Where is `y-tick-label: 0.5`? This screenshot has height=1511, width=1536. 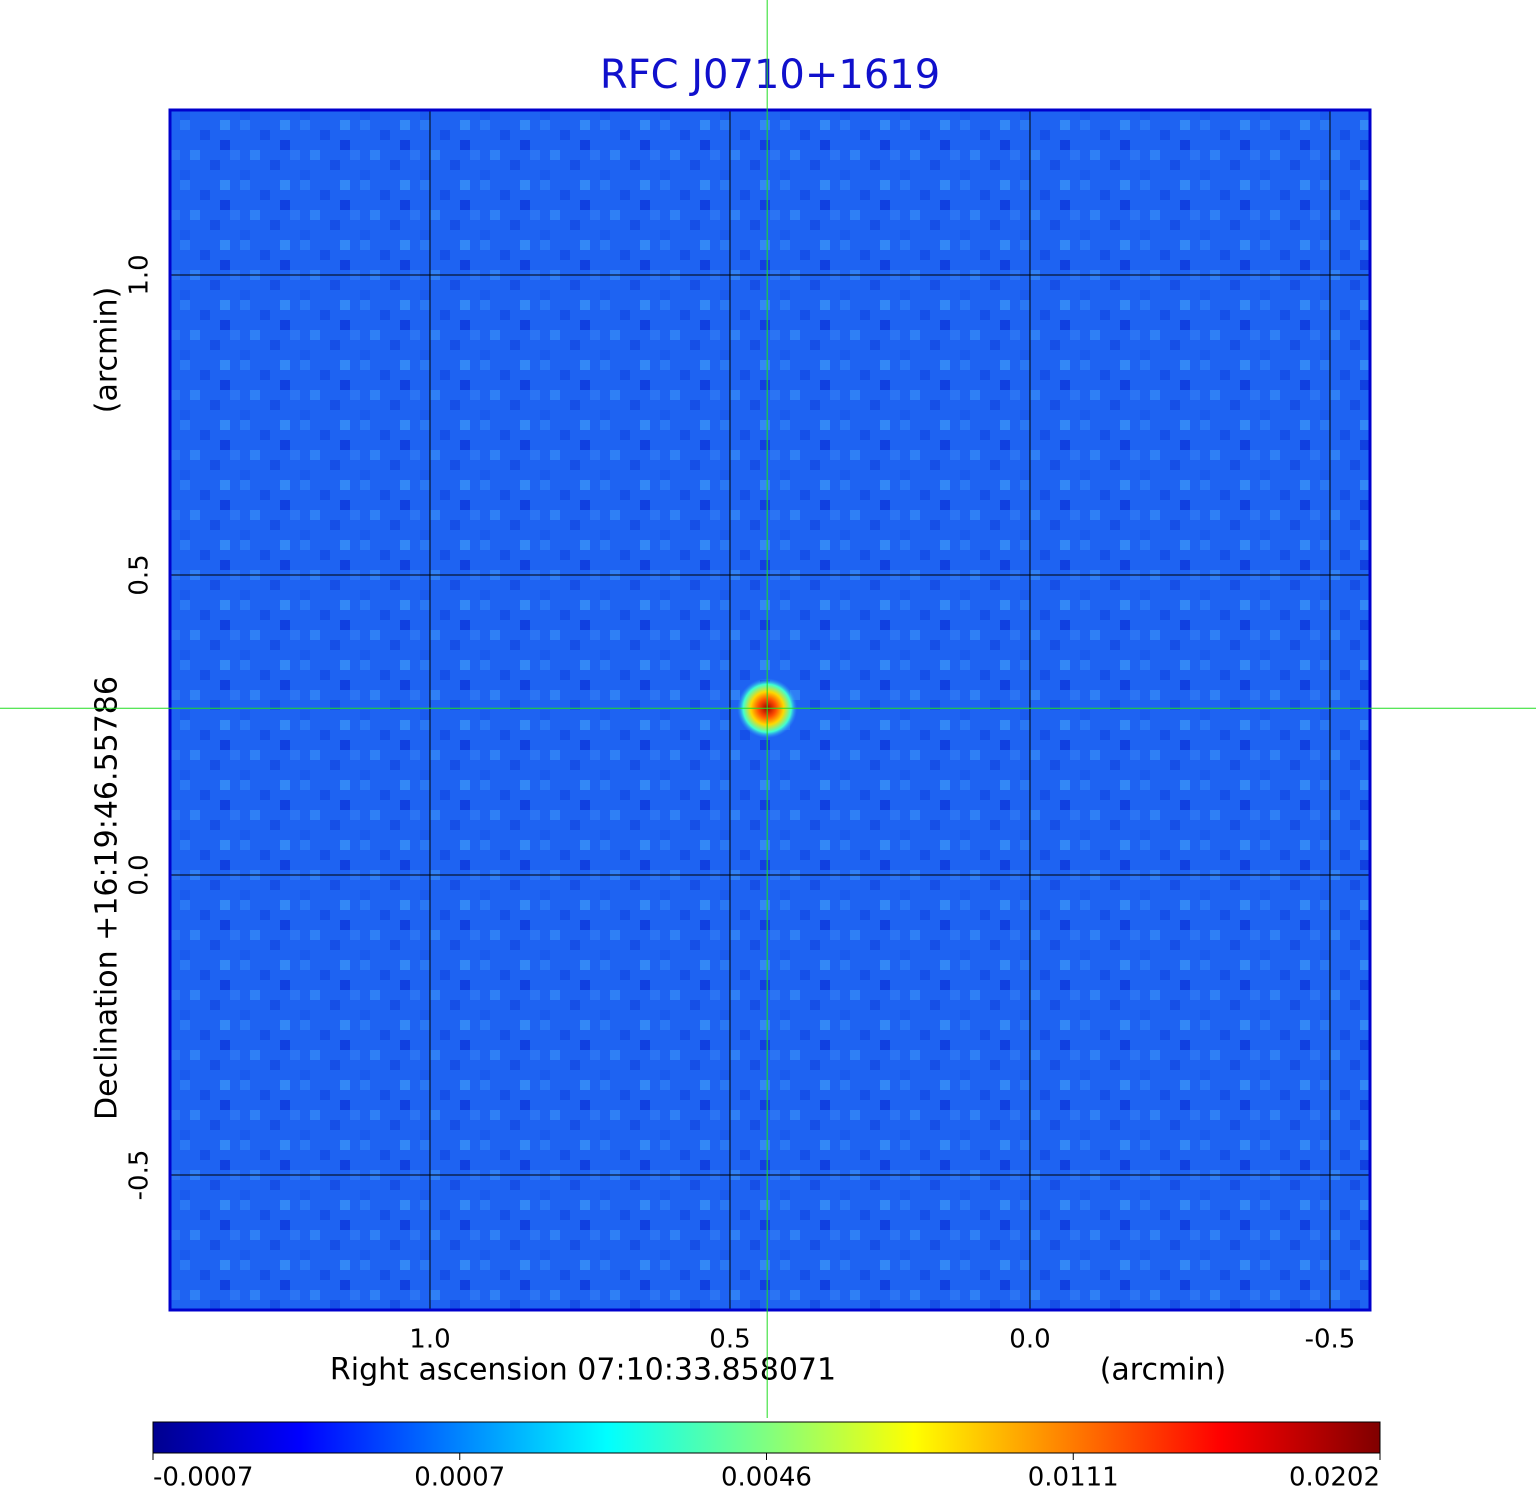 y-tick-label: 0.5 is located at coordinates (140, 574).